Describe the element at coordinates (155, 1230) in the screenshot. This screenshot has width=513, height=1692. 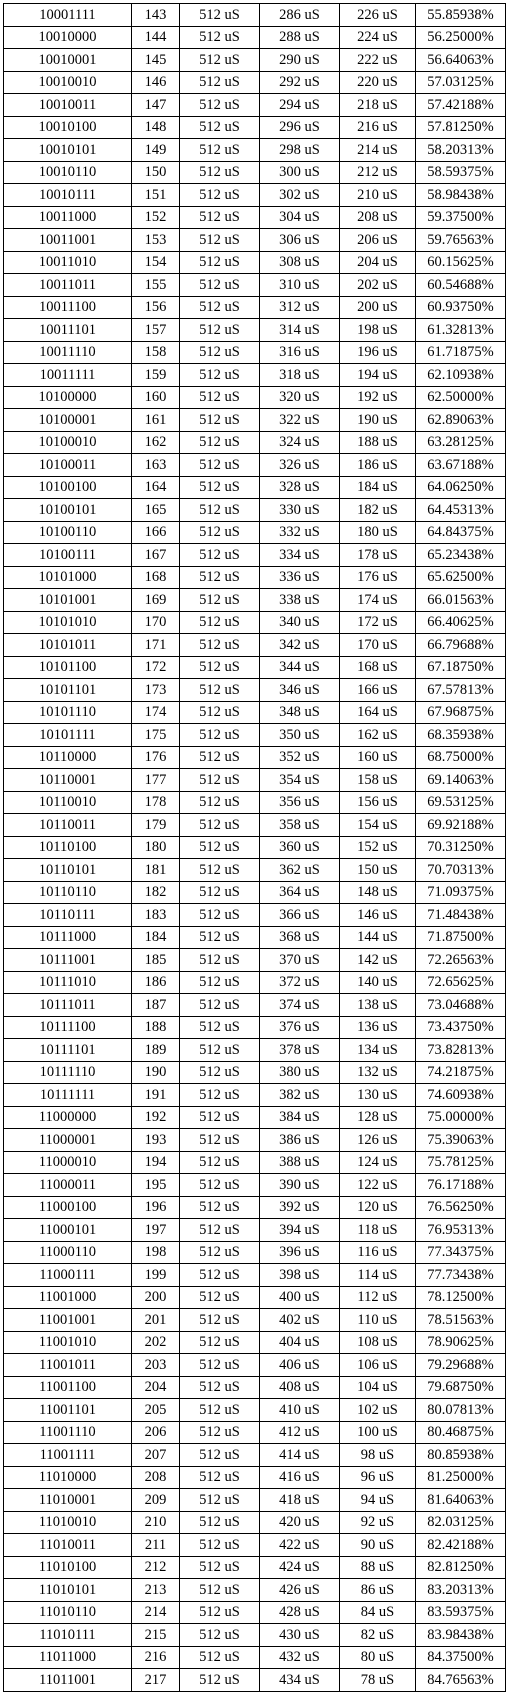
I see `decimal-value-cell: 197` at that location.